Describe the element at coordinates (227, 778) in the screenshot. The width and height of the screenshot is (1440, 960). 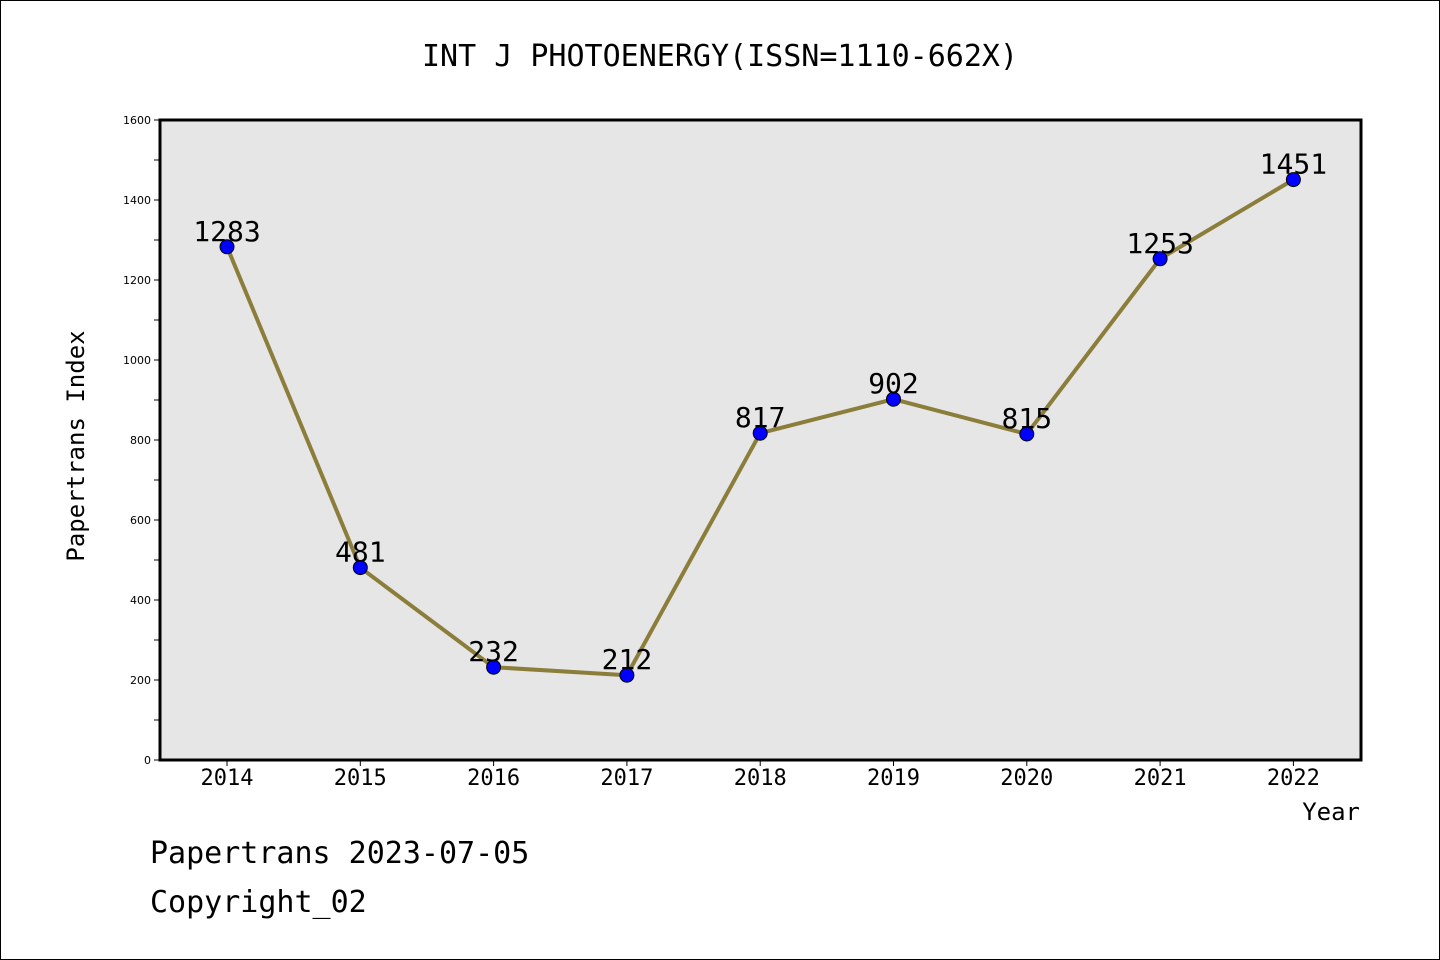
I see `x-tick-label: 2014` at that location.